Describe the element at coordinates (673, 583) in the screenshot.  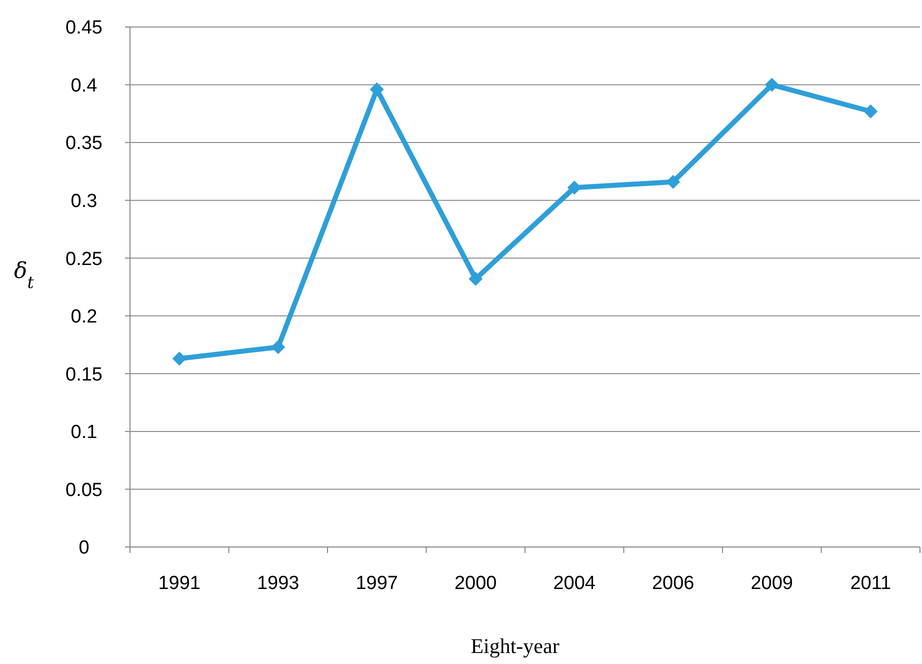
I see `x-tick-label: 2006` at that location.